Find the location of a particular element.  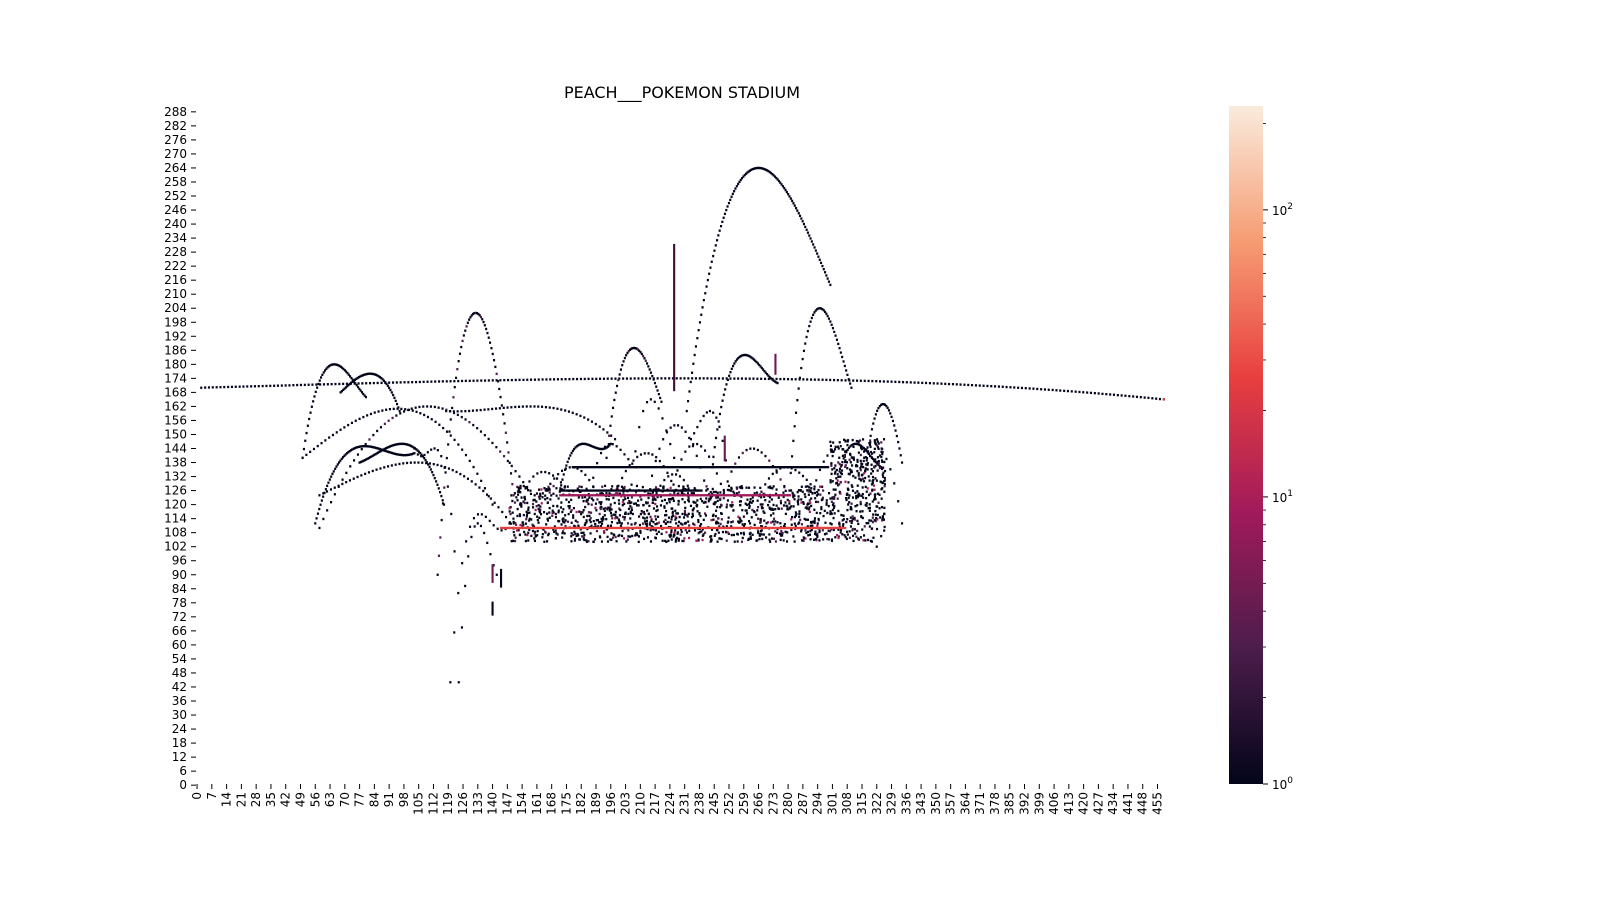

x-tick-label: 301 is located at coordinates (832, 803).